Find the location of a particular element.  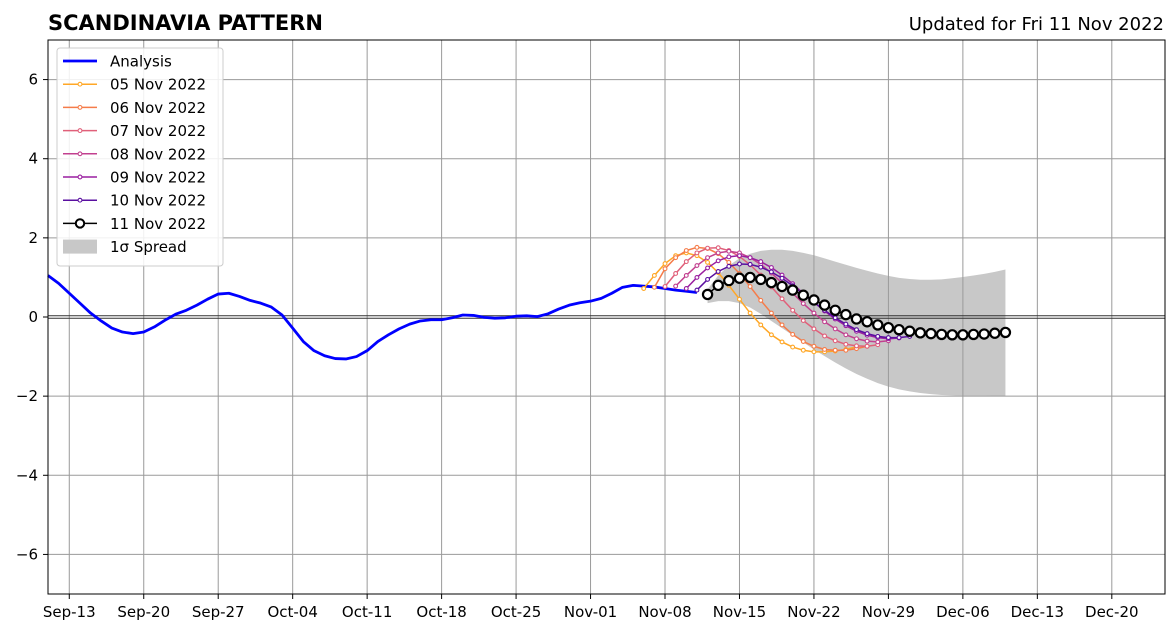

legend-item-1: 05 Nov 2022 is located at coordinates (134, 85).